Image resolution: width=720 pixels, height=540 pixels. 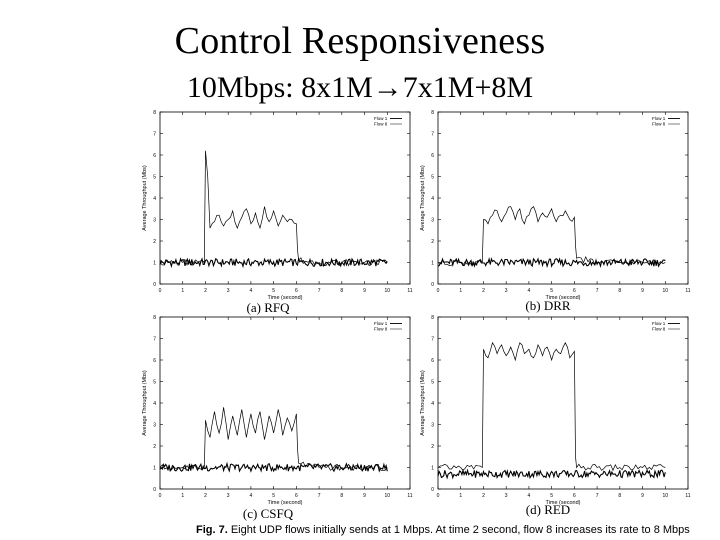 What do you see at coordinates (268, 307) in the screenshot?
I see `chart-caption-rfq: (a) RFQ` at bounding box center [268, 307].